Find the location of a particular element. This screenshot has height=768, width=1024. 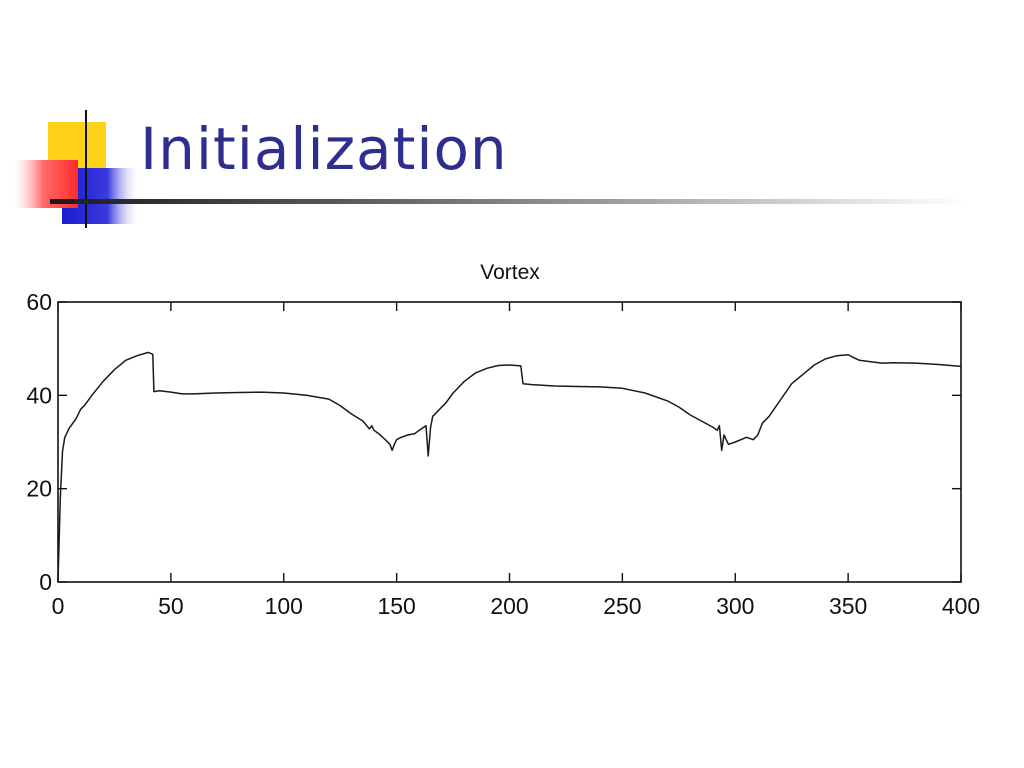

x-tick-label: 50 is located at coordinates (171, 606).